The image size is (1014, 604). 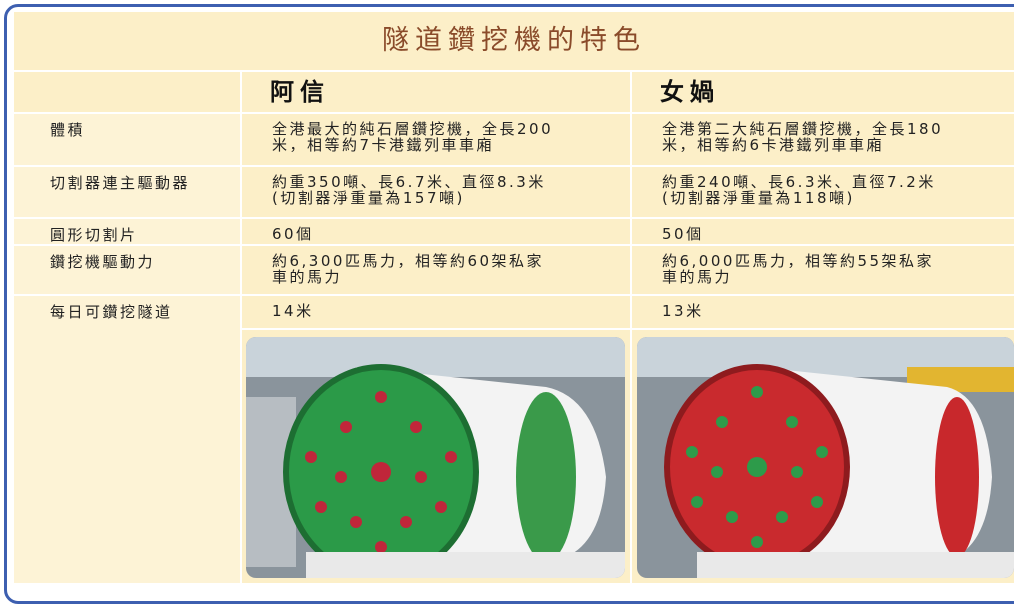 What do you see at coordinates (368, 198) in the screenshot?
I see `cell-text: (切割器淨重量為157噸)` at bounding box center [368, 198].